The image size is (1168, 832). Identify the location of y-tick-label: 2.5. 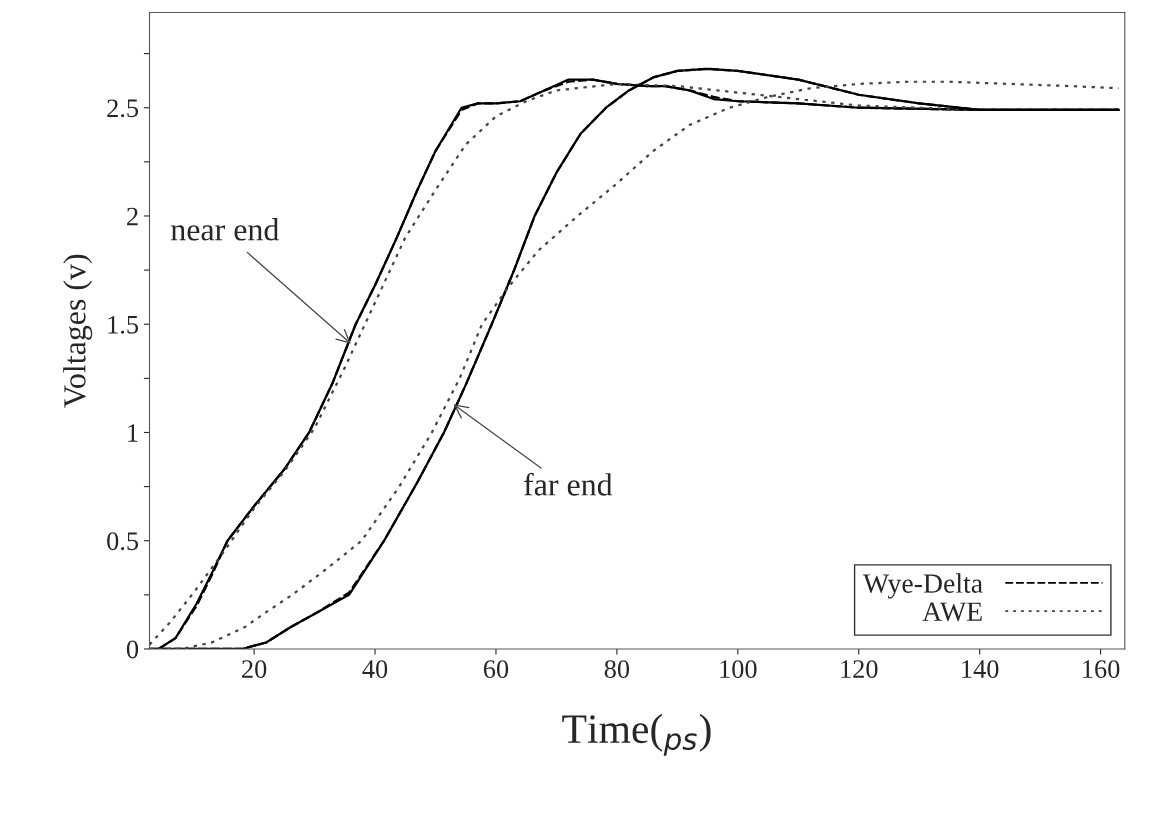
(123, 108).